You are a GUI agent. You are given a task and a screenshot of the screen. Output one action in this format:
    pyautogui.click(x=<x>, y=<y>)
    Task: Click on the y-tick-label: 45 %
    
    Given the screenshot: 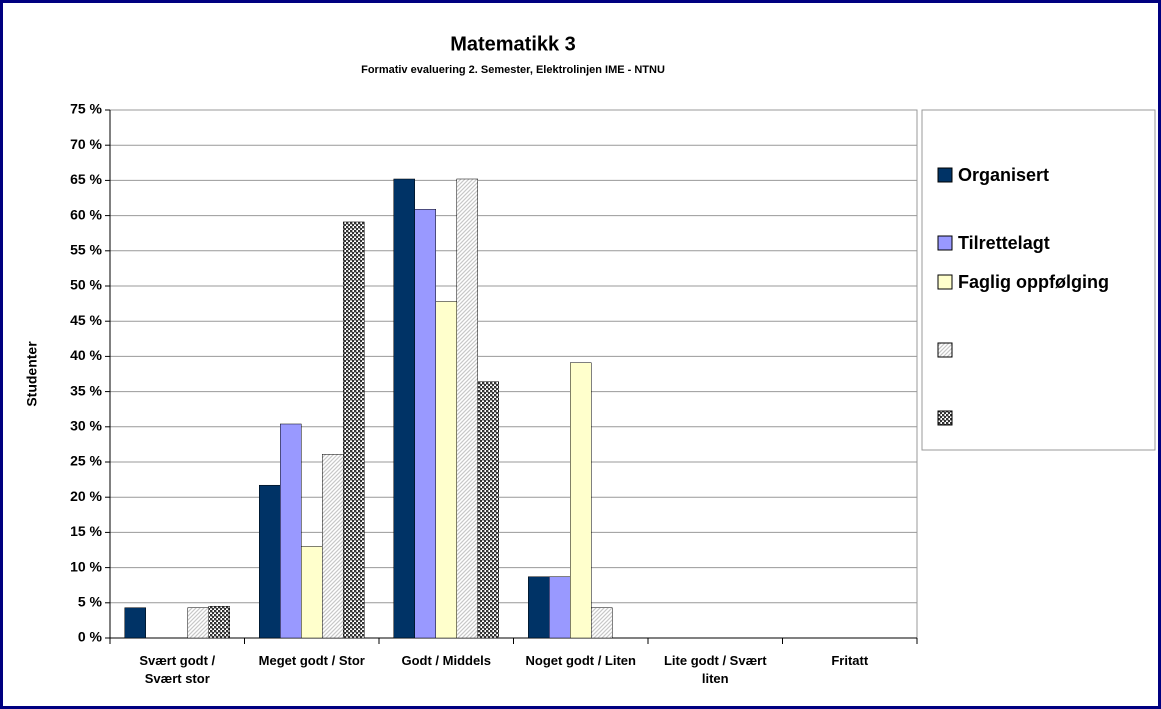 What is the action you would take?
    pyautogui.click(x=86, y=320)
    